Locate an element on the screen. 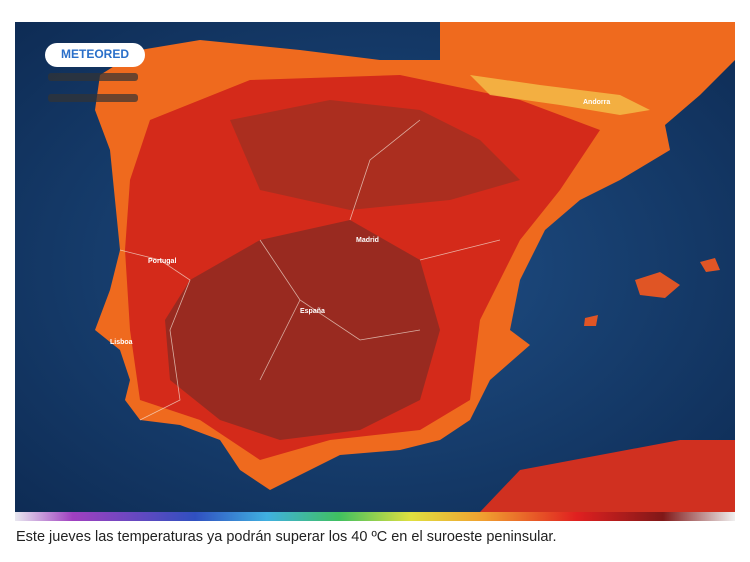 Image resolution: width=750 pixels, height=562 pixels. color-scale is located at coordinates (375, 516).